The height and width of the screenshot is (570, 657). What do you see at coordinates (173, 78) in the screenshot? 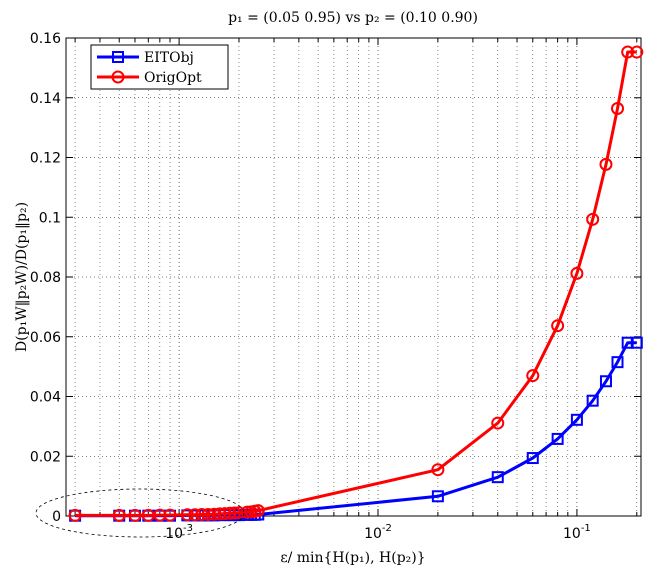
I see `legend-label-origopt: OrigOpt` at bounding box center [173, 78].